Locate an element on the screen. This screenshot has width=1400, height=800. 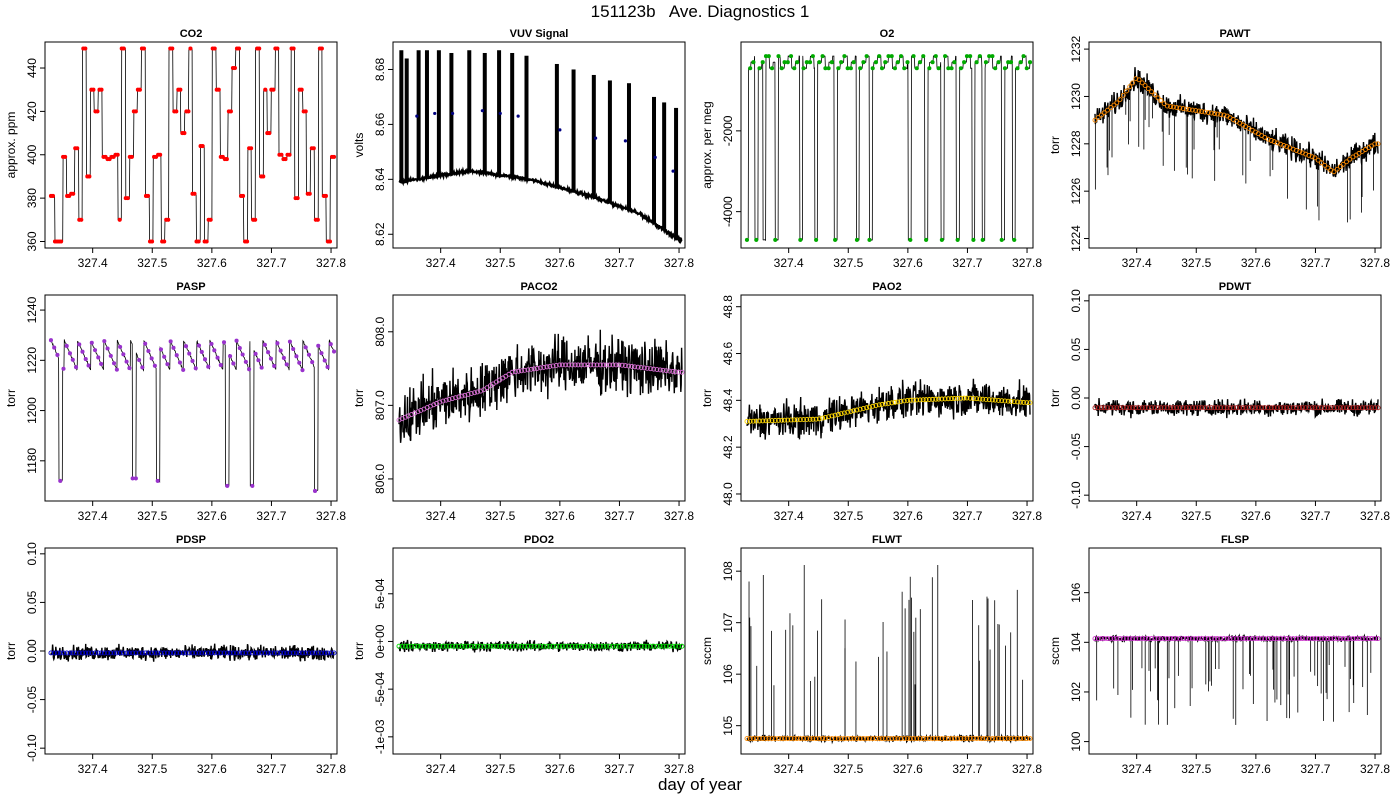
plot-frame is located at coordinates (887, 651).